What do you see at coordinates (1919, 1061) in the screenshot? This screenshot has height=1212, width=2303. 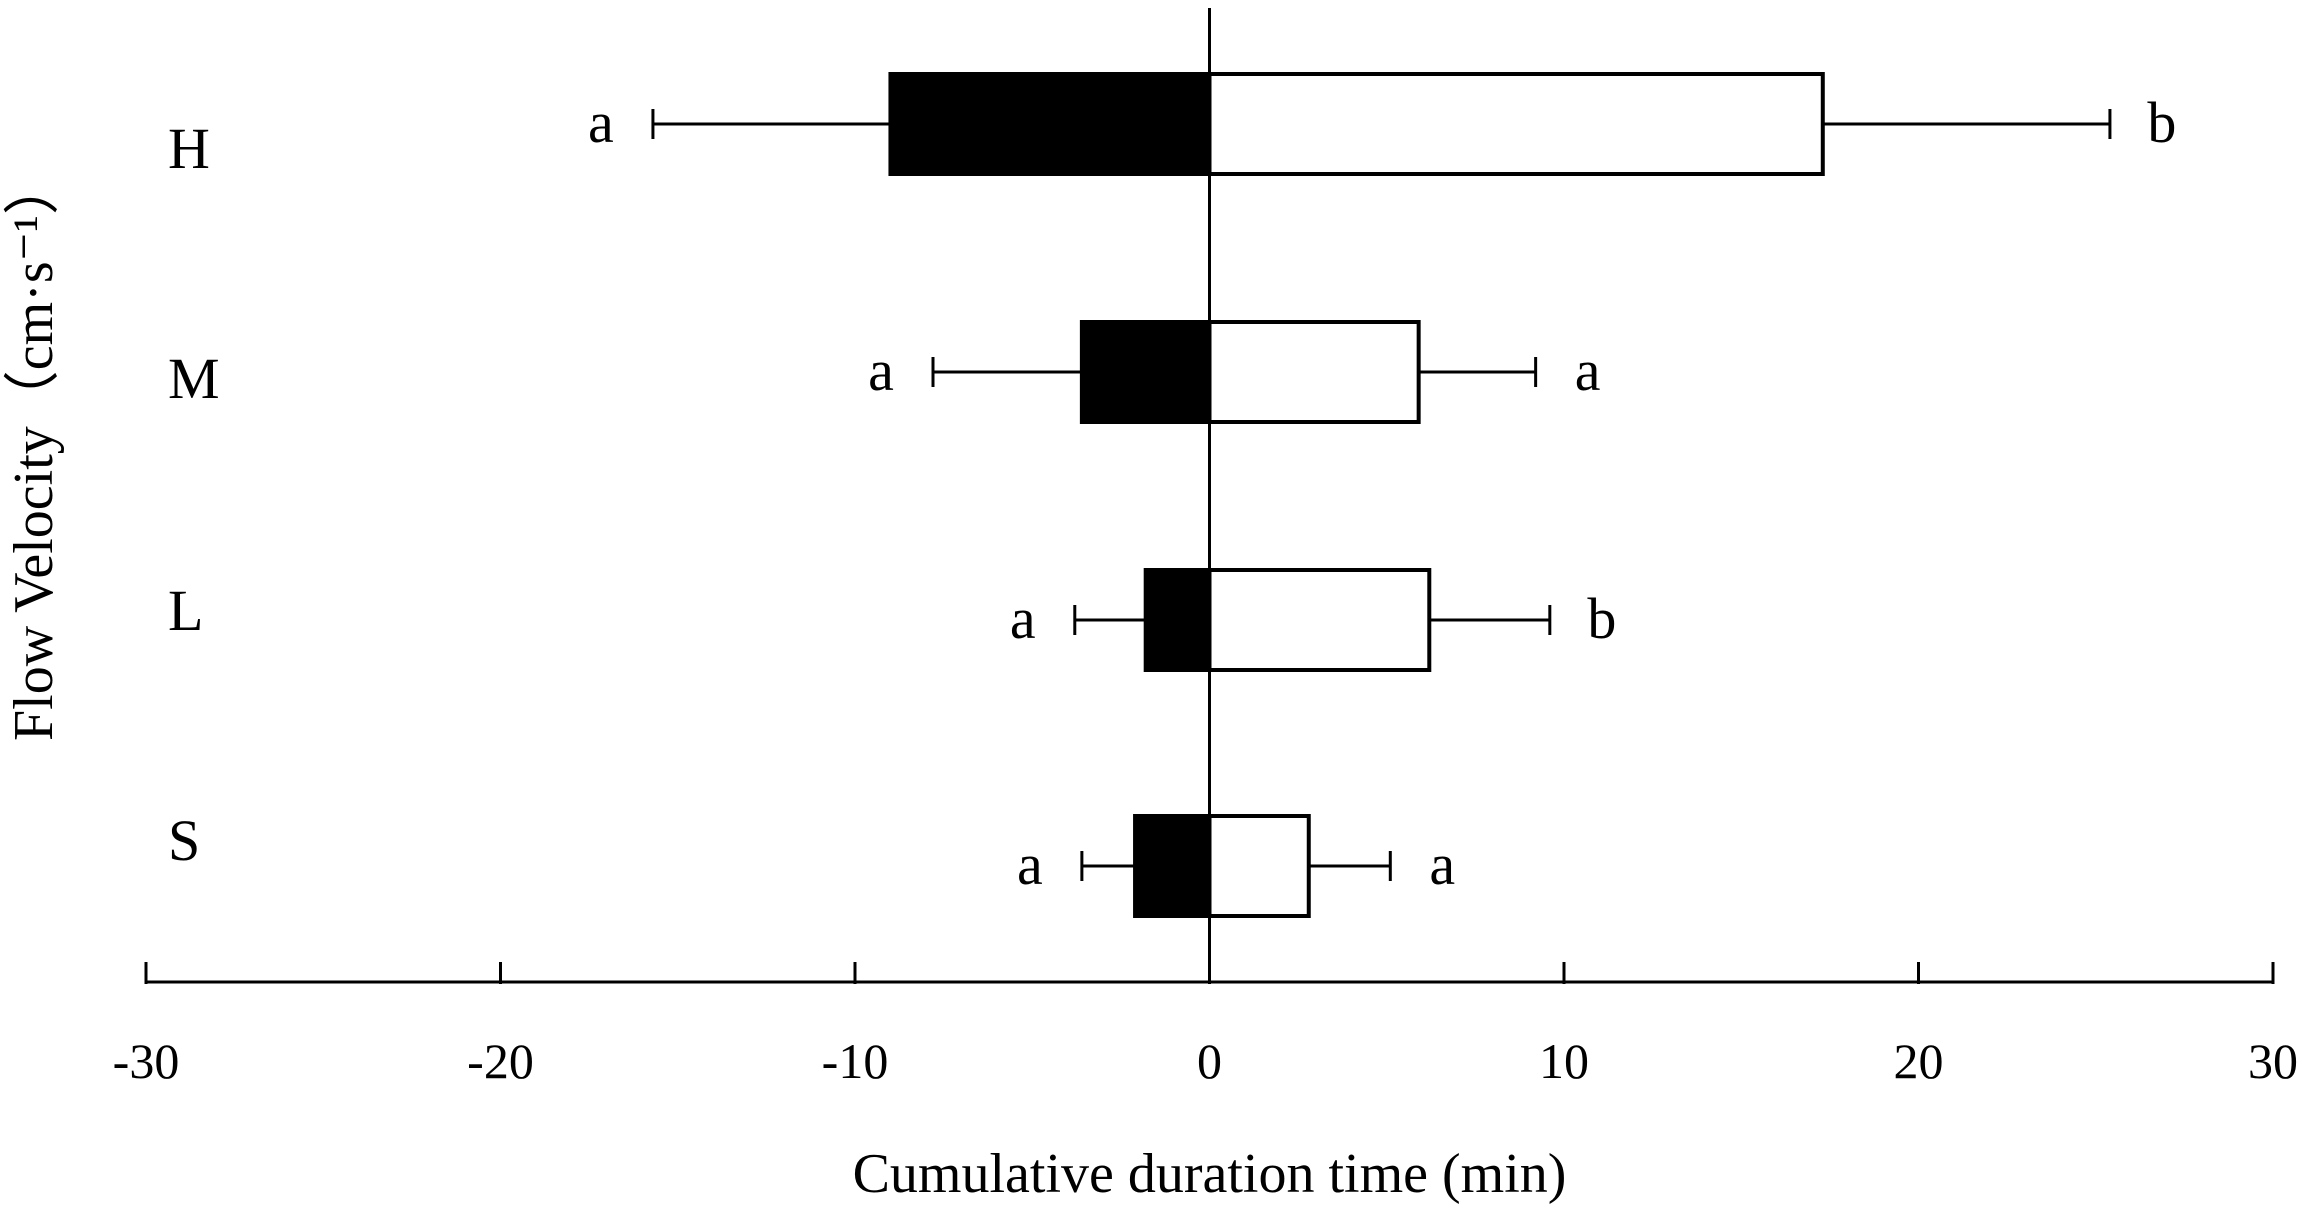 I see `x-tick-label-20: 20` at bounding box center [1919, 1061].